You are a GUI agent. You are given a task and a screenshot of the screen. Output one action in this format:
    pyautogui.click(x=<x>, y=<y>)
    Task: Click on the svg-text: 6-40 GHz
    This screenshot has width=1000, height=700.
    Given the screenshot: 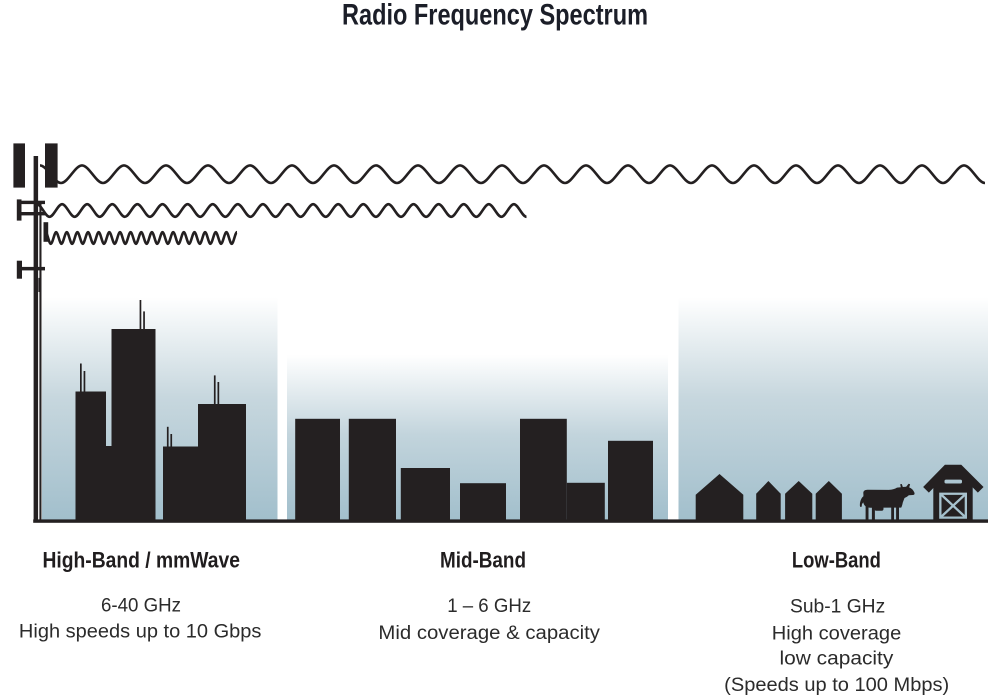 What is the action you would take?
    pyautogui.click(x=141, y=605)
    